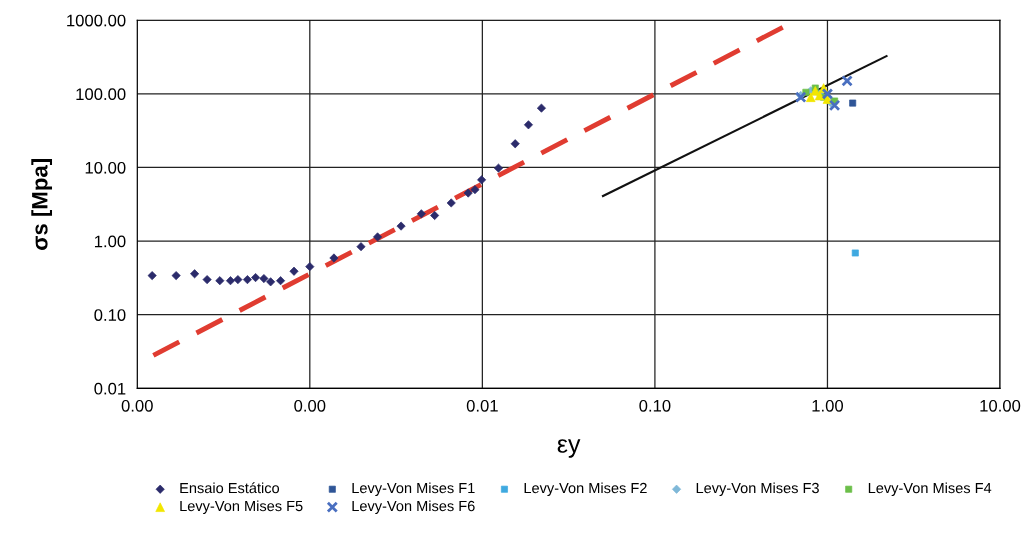 The width and height of the screenshot is (1032, 547). What do you see at coordinates (110, 315) in the screenshot?
I see `y-tick-label: 0.10` at bounding box center [110, 315].